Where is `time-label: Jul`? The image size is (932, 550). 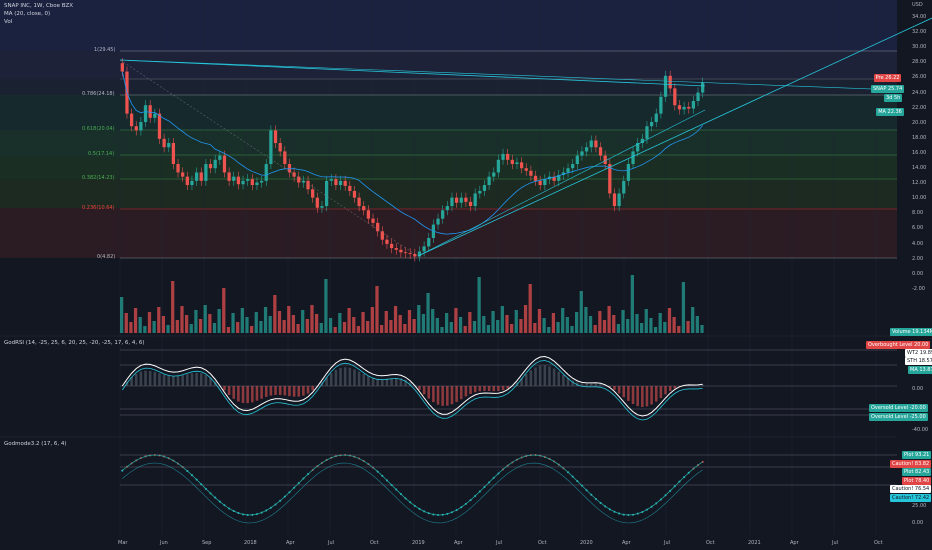
time-label: Jul is located at coordinates (667, 543).